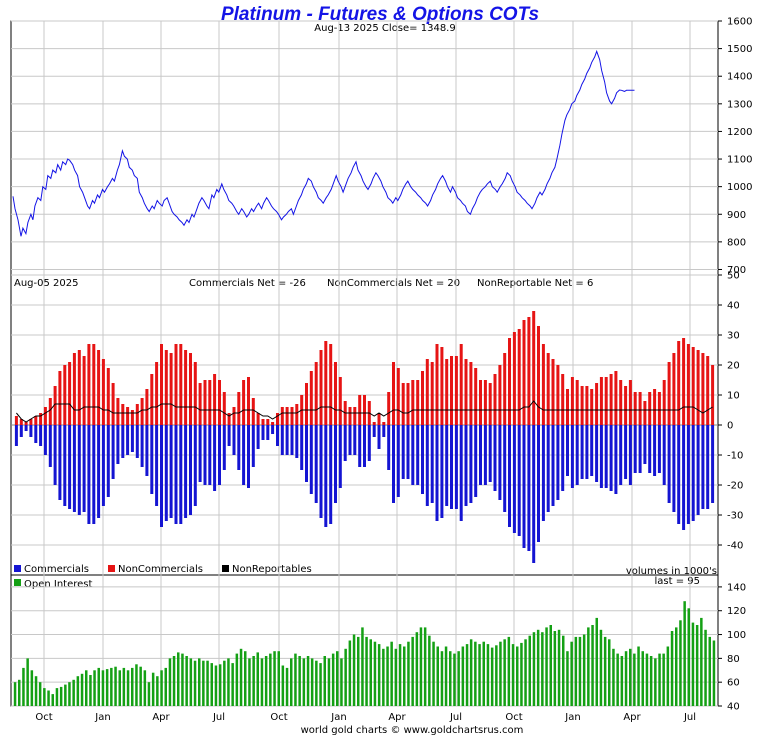 The width and height of the screenshot is (760, 735). What do you see at coordinates (102, 717) in the screenshot?
I see `xtick-label: Jan` at bounding box center [102, 717].